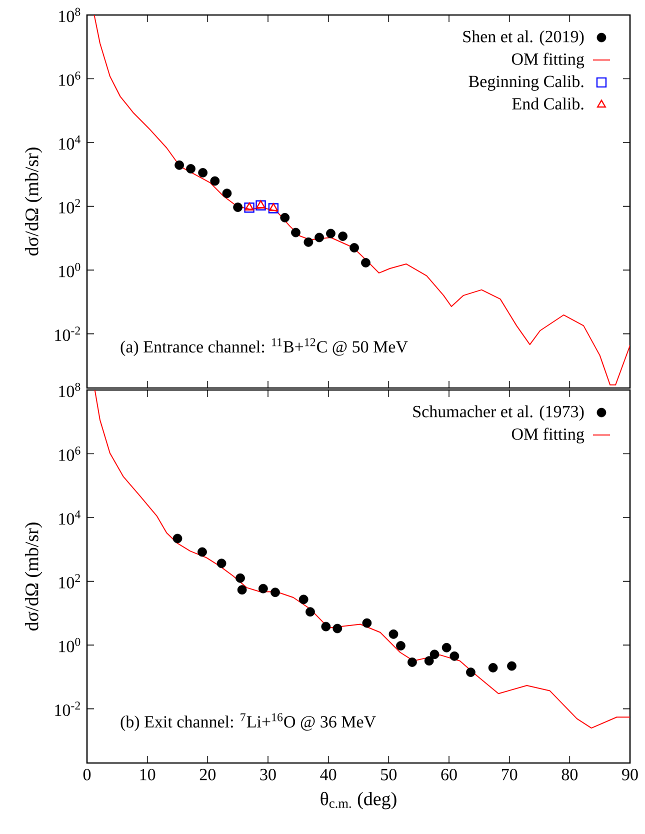 The width and height of the screenshot is (645, 834). I want to click on annotation: (a) Entrance channel: $^{11}$B+$^{12}$C @ 50 MeV, so click(264, 347).